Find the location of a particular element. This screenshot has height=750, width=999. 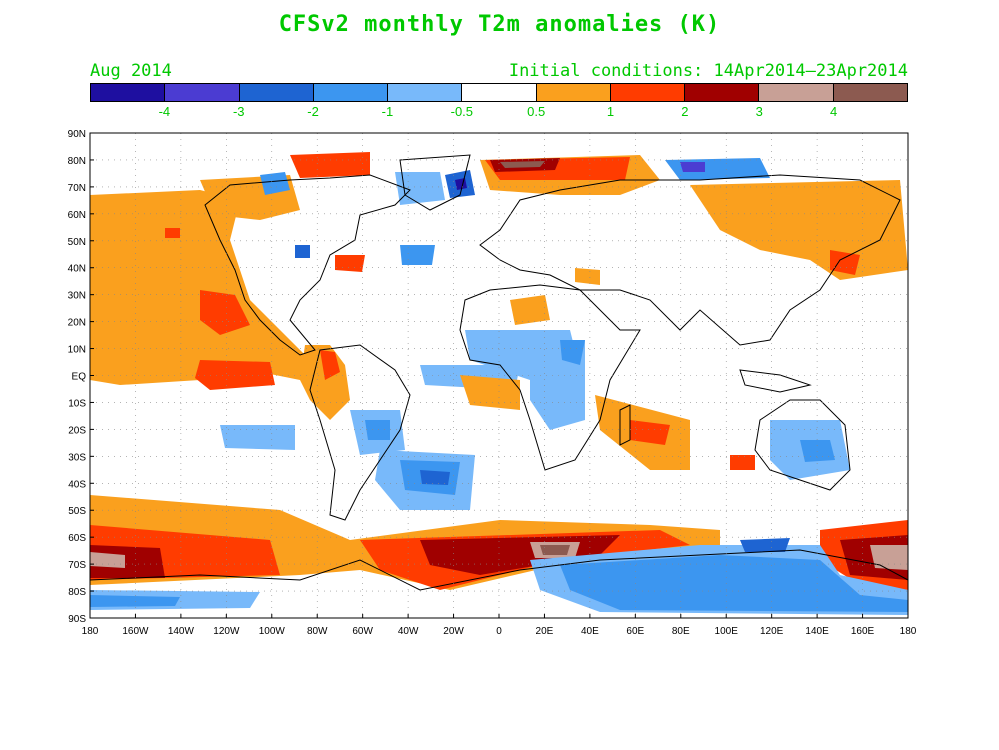

longitude-label: 60W is located at coordinates (362, 631).